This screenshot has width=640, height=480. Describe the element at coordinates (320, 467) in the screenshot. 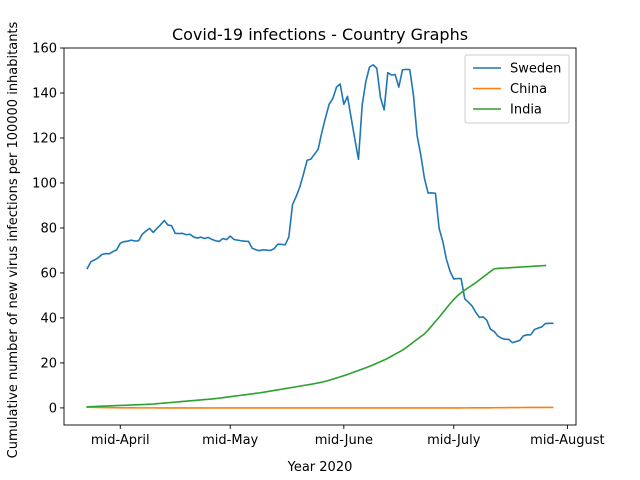

I see `x-axis-title: Year 2020` at that location.